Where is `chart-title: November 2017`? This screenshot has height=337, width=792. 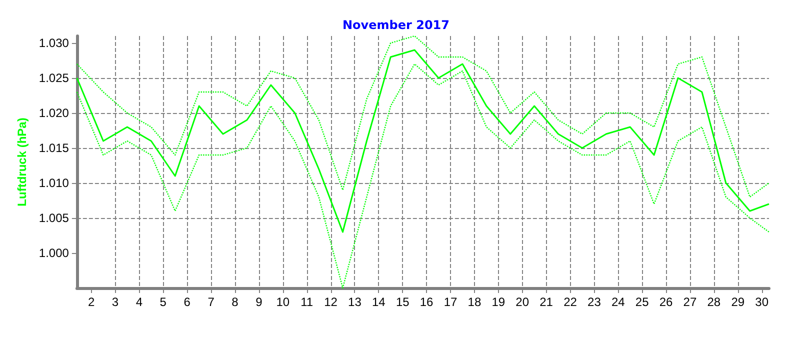 chart-title: November 2017 is located at coordinates (396, 25).